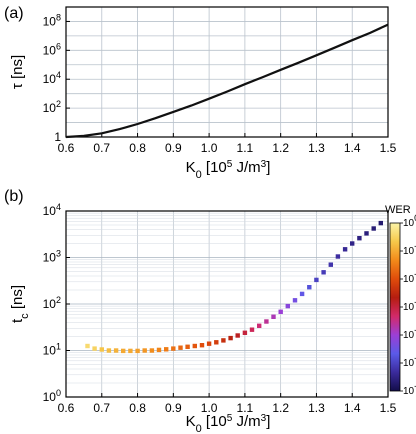 The image size is (416, 434). Describe the element at coordinates (395, 307) in the screenshot. I see `colorbar-gradient` at that location.